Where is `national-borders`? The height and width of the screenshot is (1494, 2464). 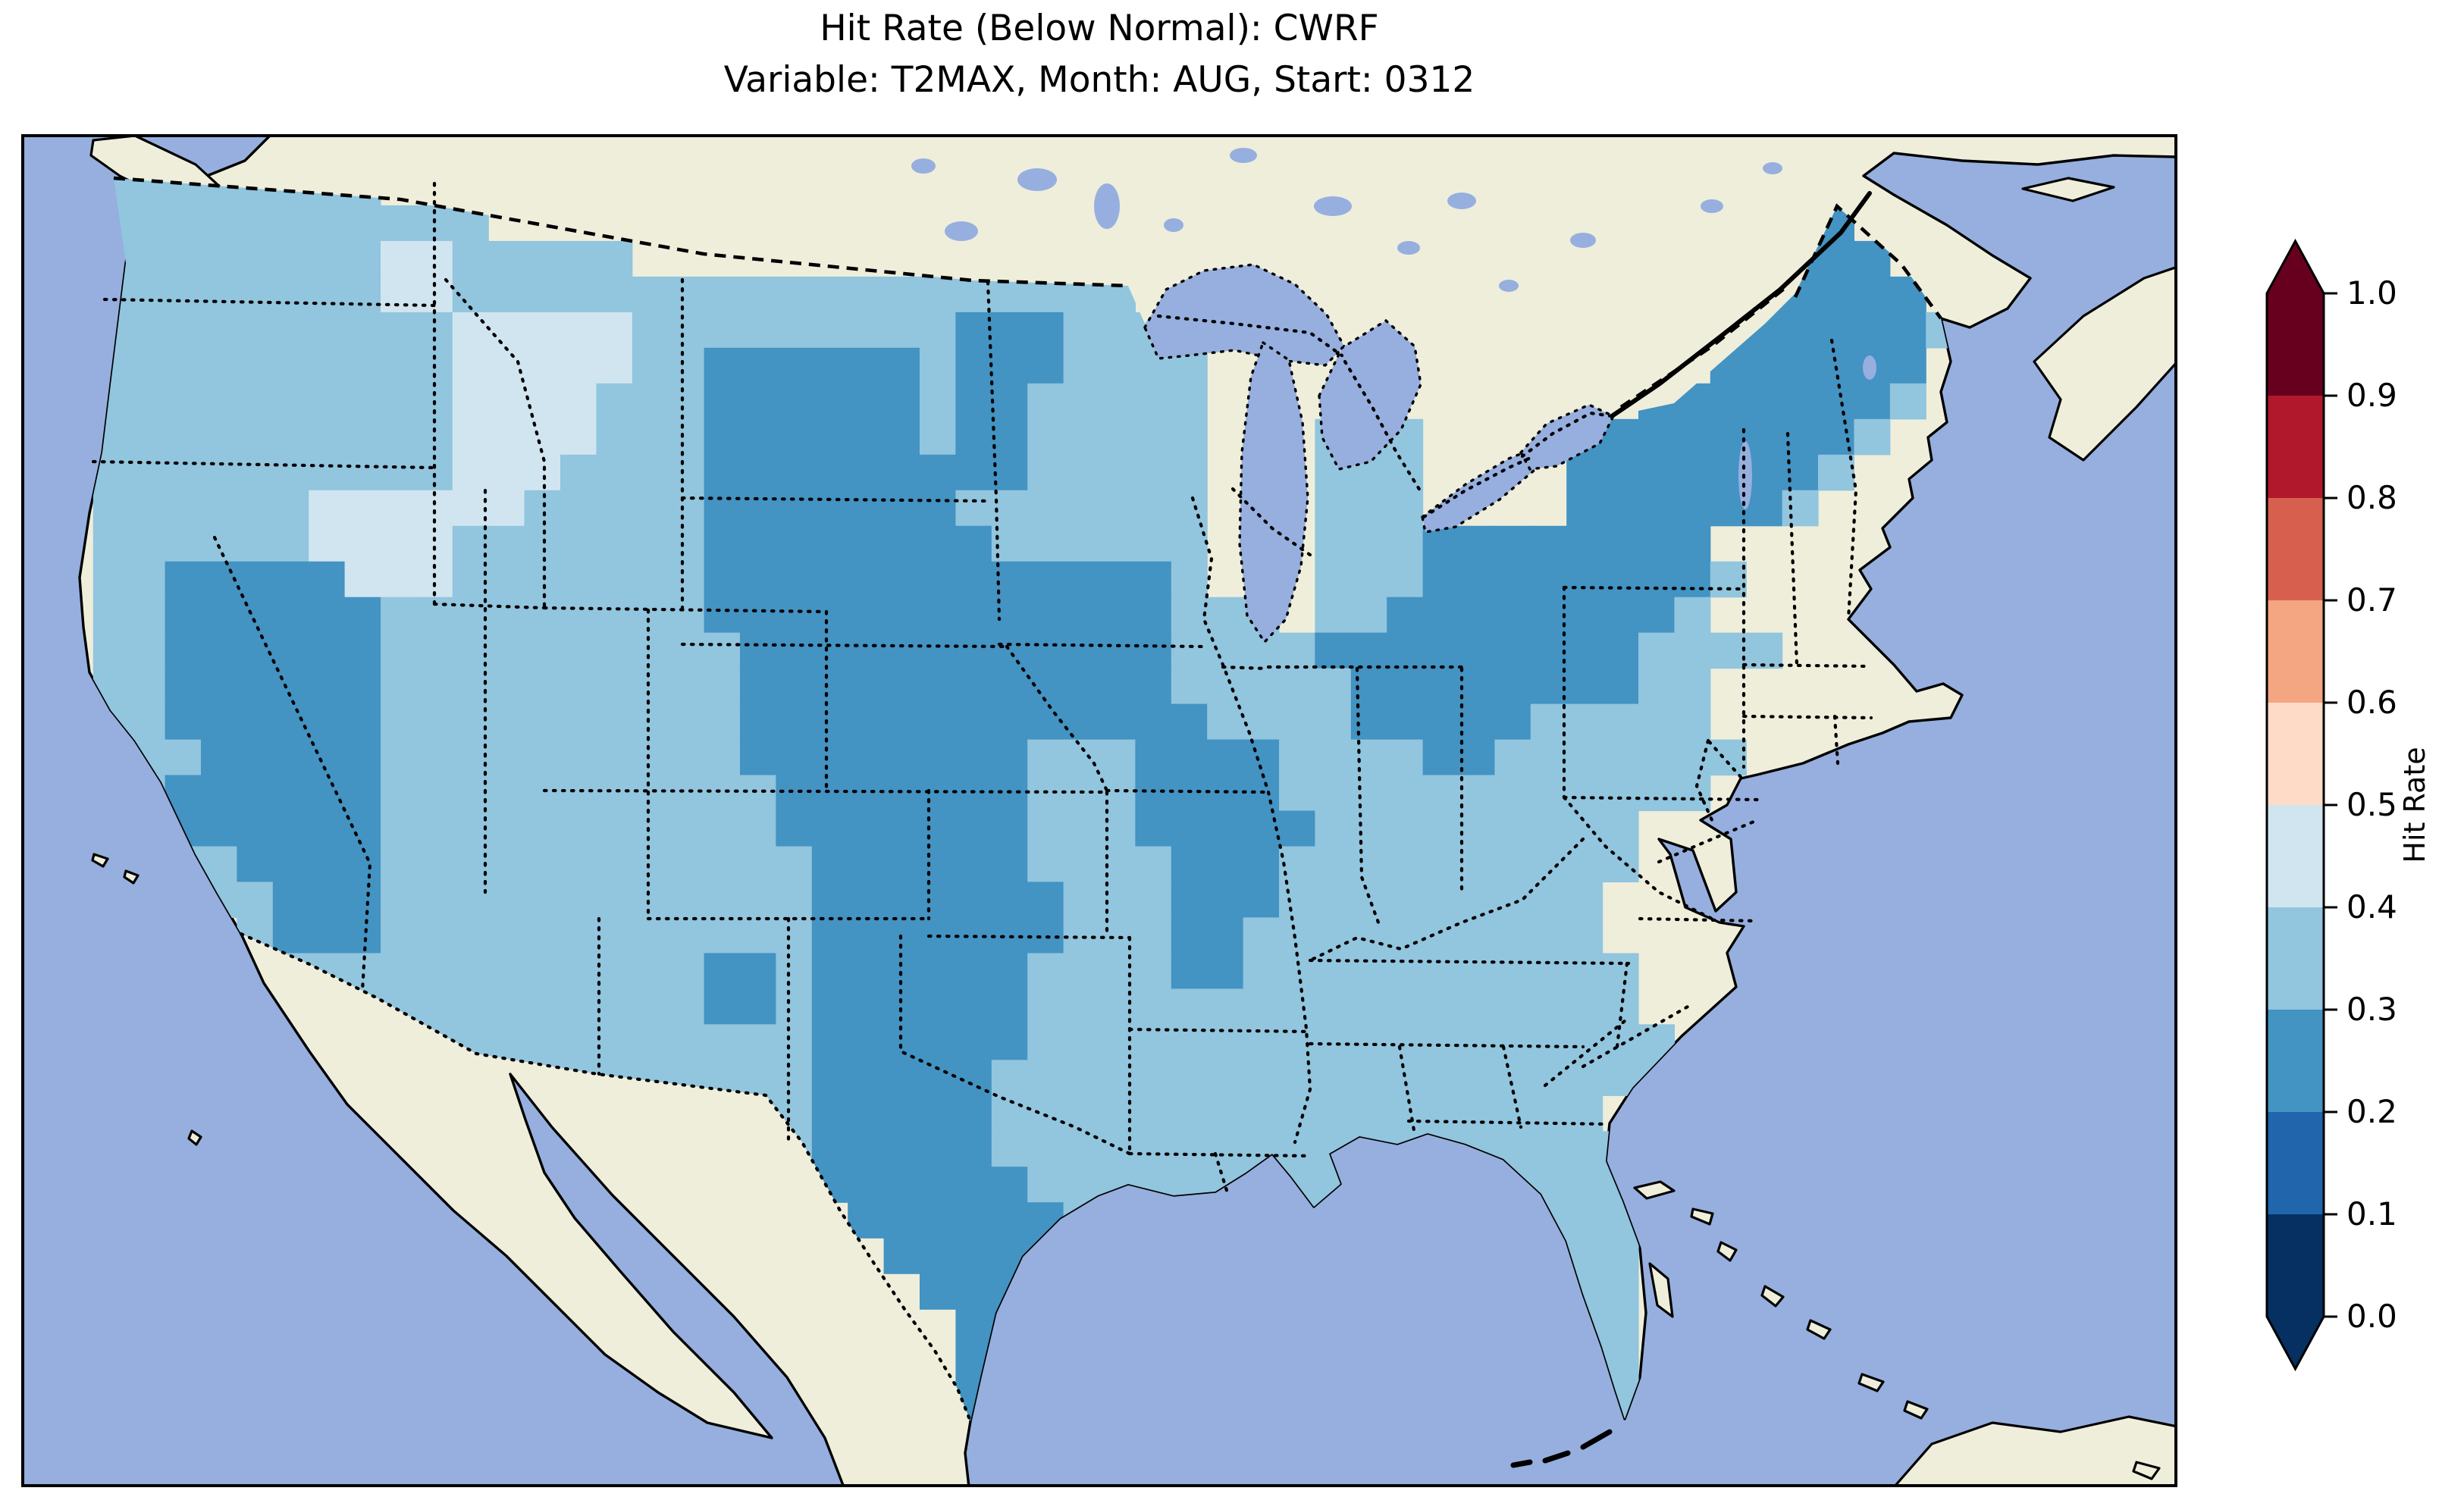
national-borders is located at coordinates (1027, 292).